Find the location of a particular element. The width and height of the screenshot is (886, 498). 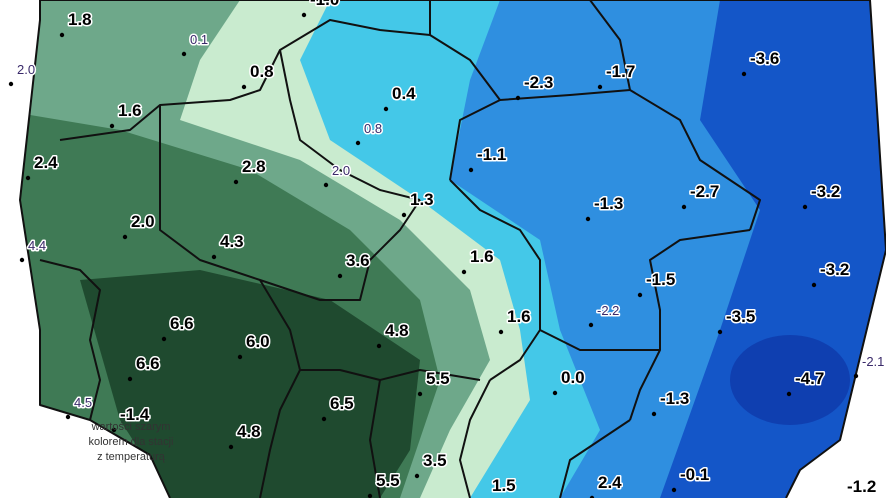

station-label: 4.4 is located at coordinates (37, 245).